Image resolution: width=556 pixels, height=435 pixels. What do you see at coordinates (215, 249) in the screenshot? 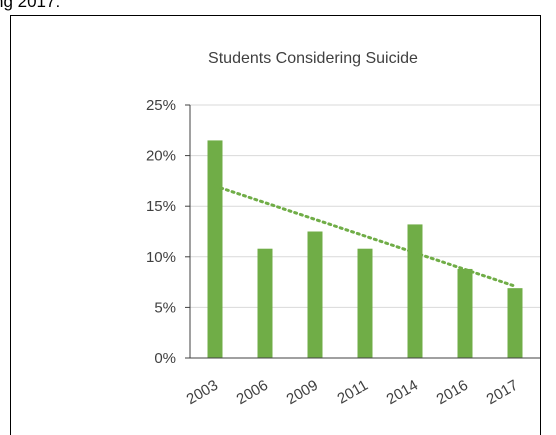
I see `bar-2003` at bounding box center [215, 249].